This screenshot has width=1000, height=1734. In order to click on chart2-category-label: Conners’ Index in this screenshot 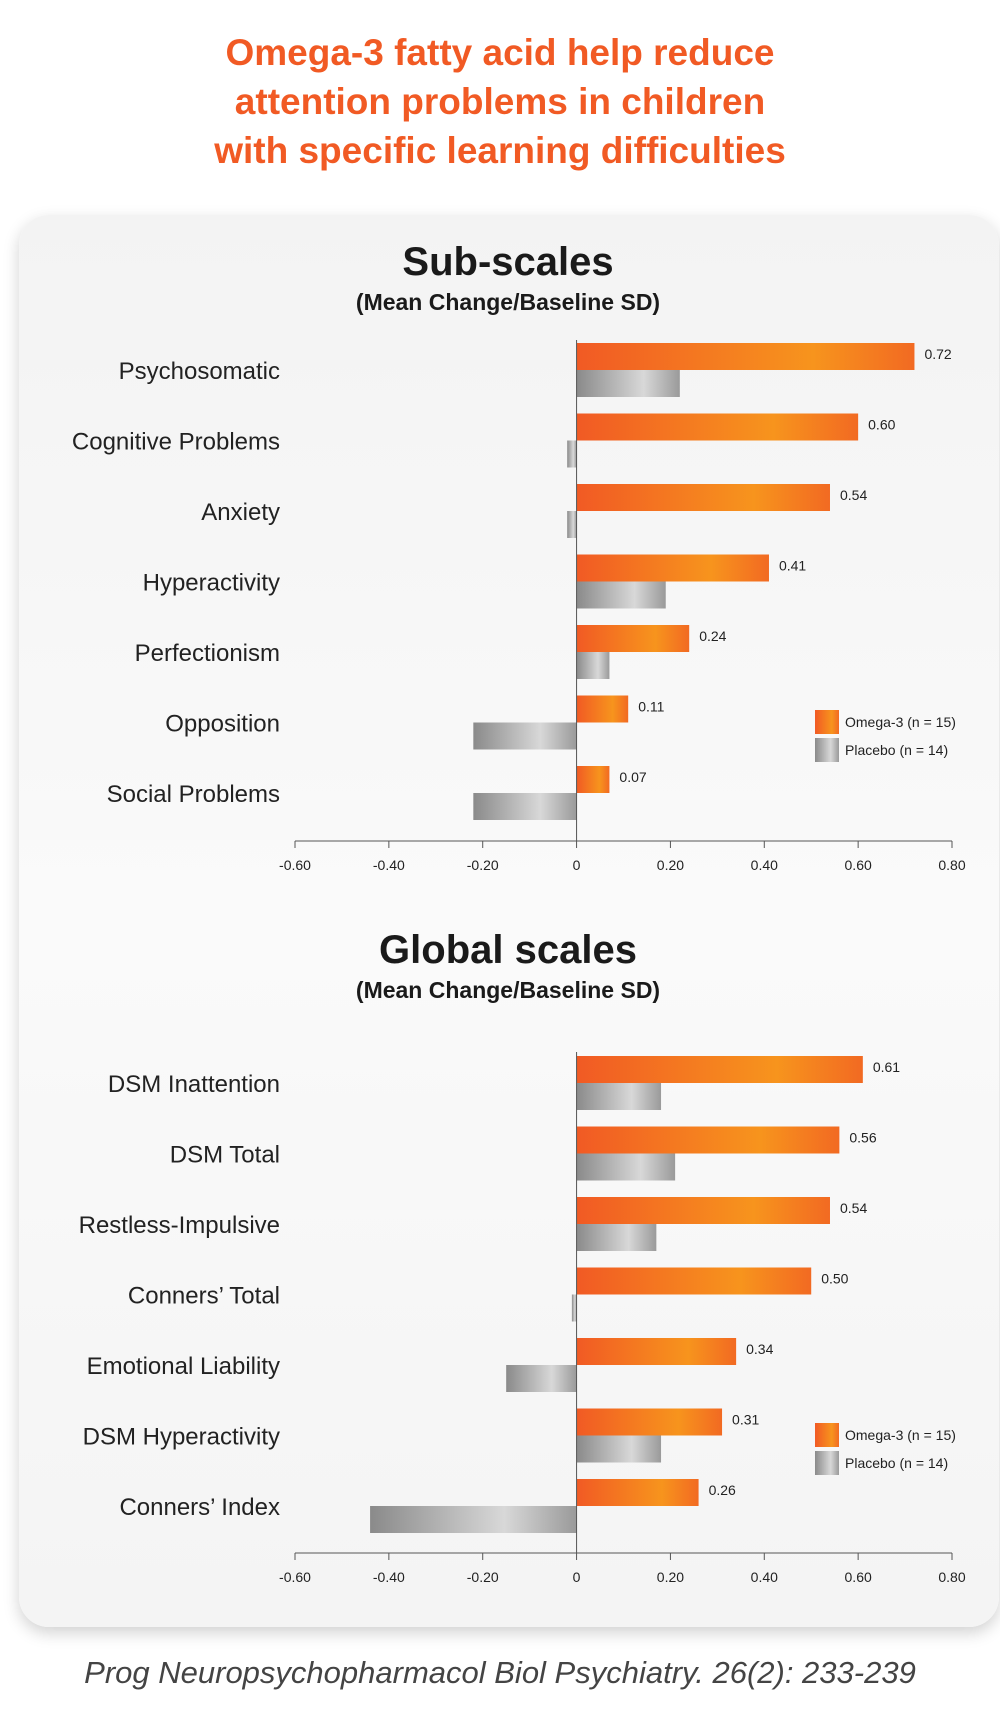, I will do `click(199, 1507)`.